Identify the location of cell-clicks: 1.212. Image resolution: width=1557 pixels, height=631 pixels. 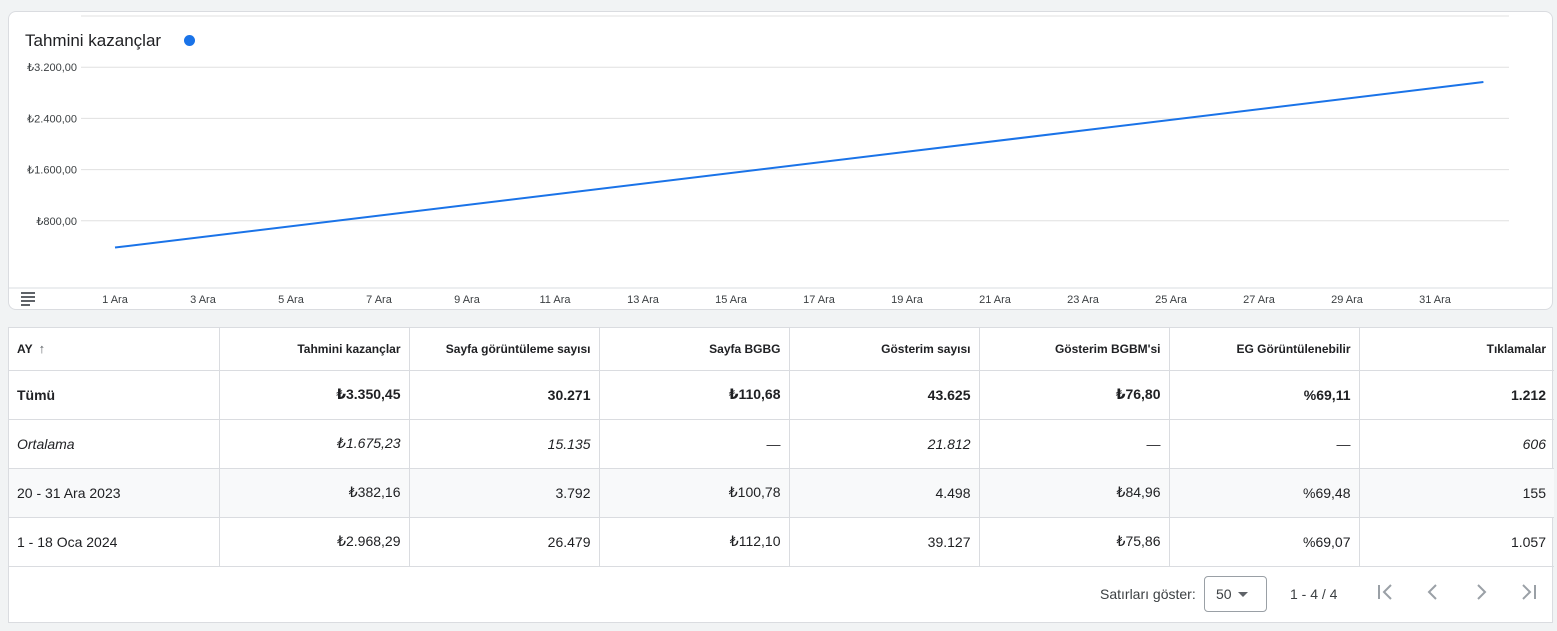
(1456, 395).